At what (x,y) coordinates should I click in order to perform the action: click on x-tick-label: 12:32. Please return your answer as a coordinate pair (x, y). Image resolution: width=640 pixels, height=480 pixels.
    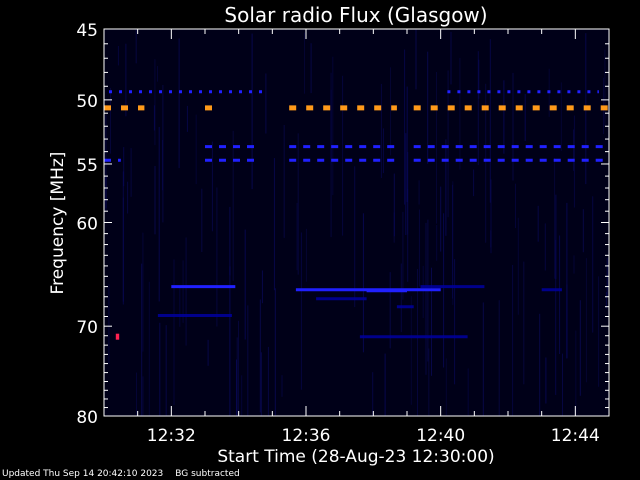
    Looking at the image, I should click on (171, 436).